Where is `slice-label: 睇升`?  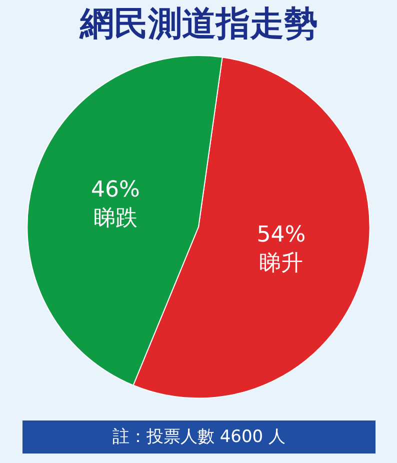
slice-label: 睇升 is located at coordinates (281, 263).